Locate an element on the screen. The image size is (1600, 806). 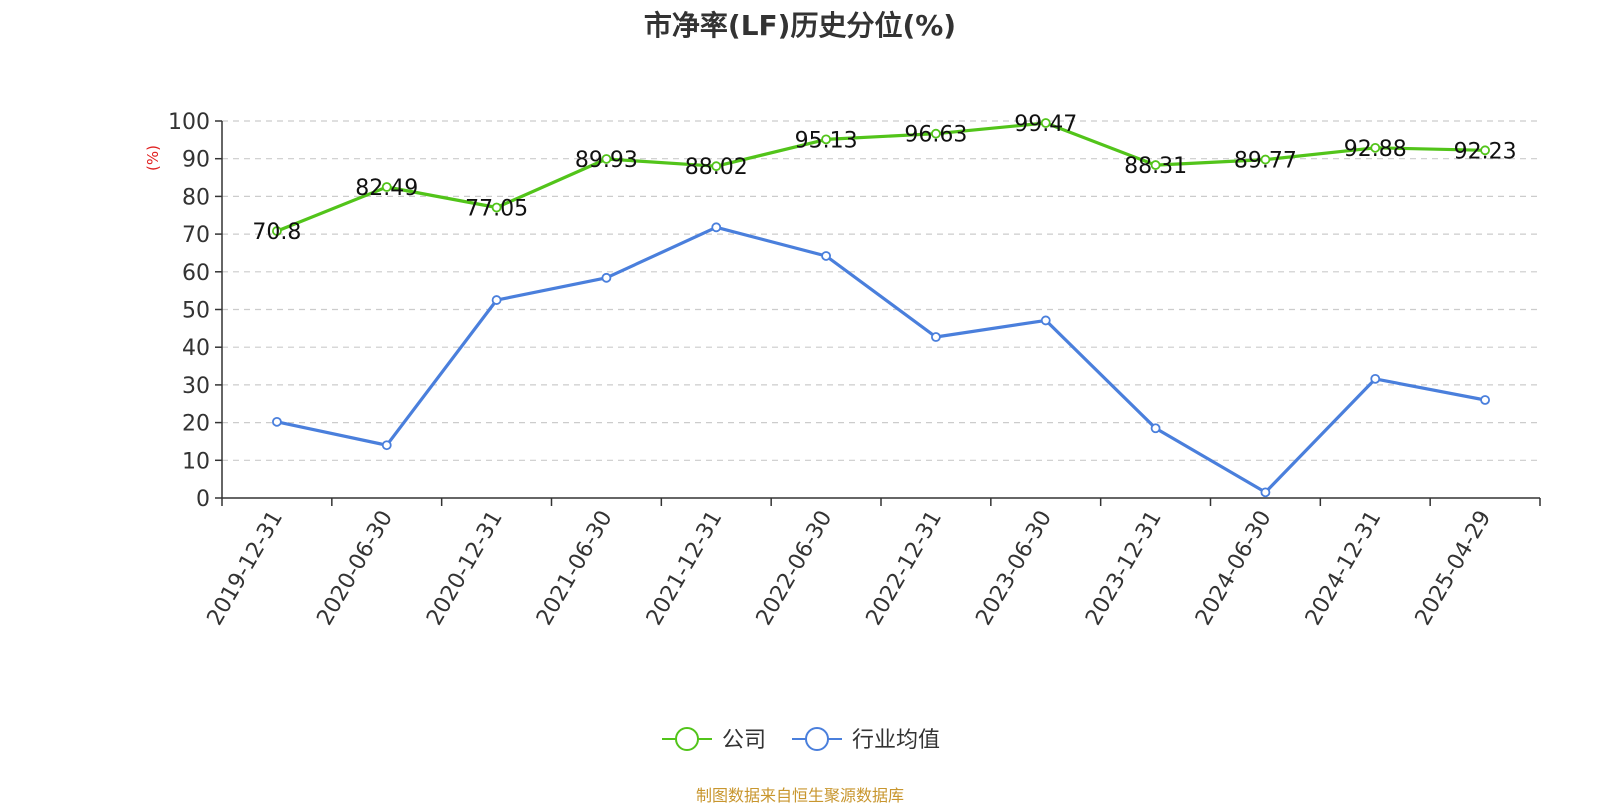
data-label: 95.13 is located at coordinates (826, 140).